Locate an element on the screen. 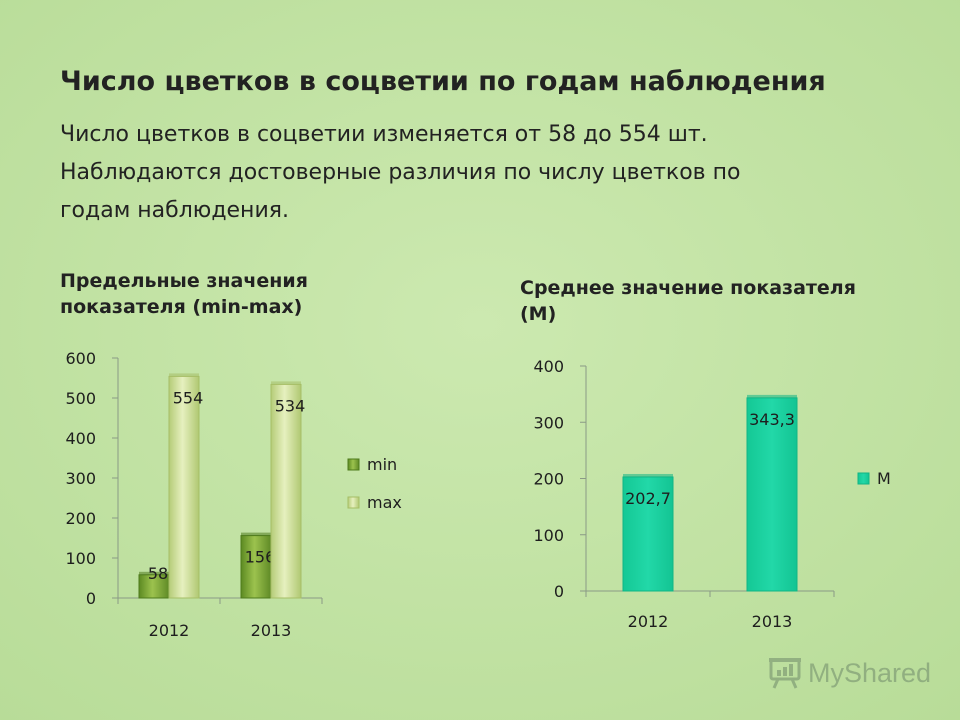 This screenshot has width=960, height=720. data-label: 58 is located at coordinates (158, 573).